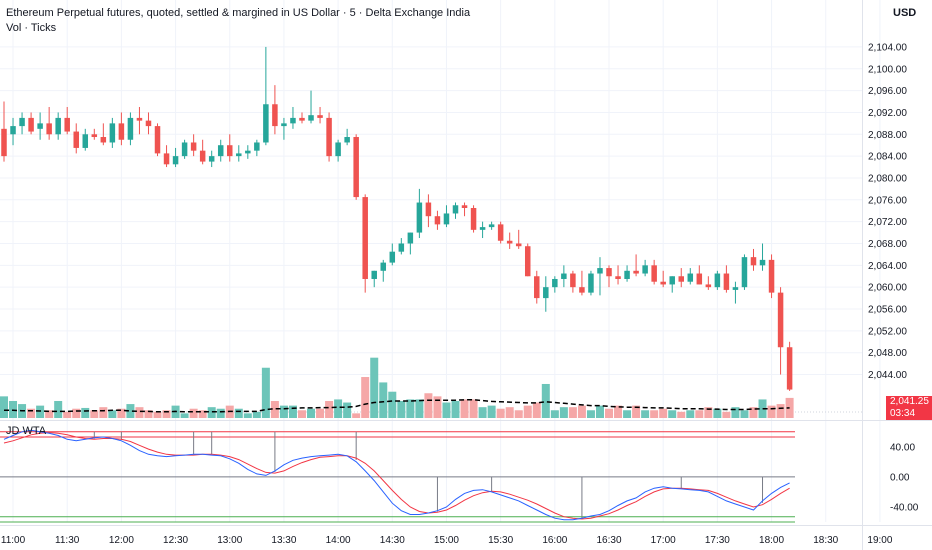 This screenshot has height=550, width=932. Describe the element at coordinates (887, 69) in the screenshot. I see `price-tick-label: 2,100.00` at that location.